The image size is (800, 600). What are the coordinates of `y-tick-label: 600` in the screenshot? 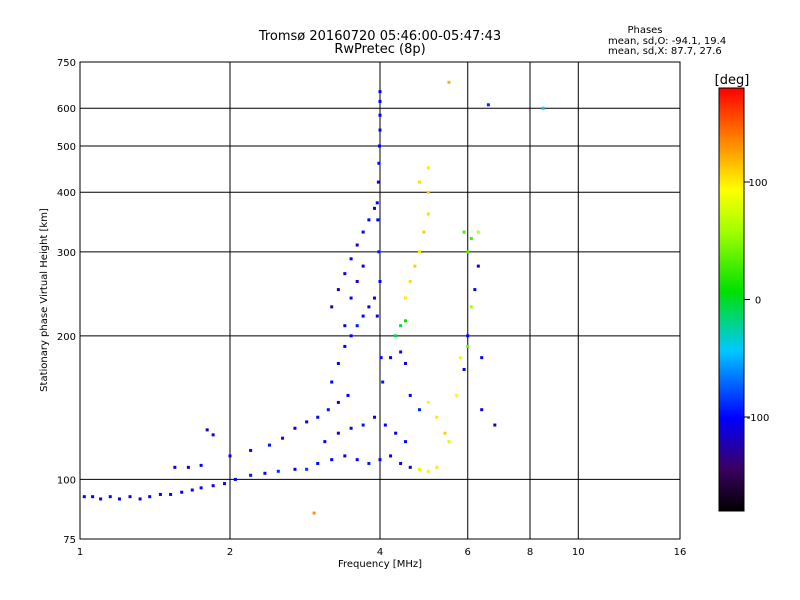 It's located at (66, 109).